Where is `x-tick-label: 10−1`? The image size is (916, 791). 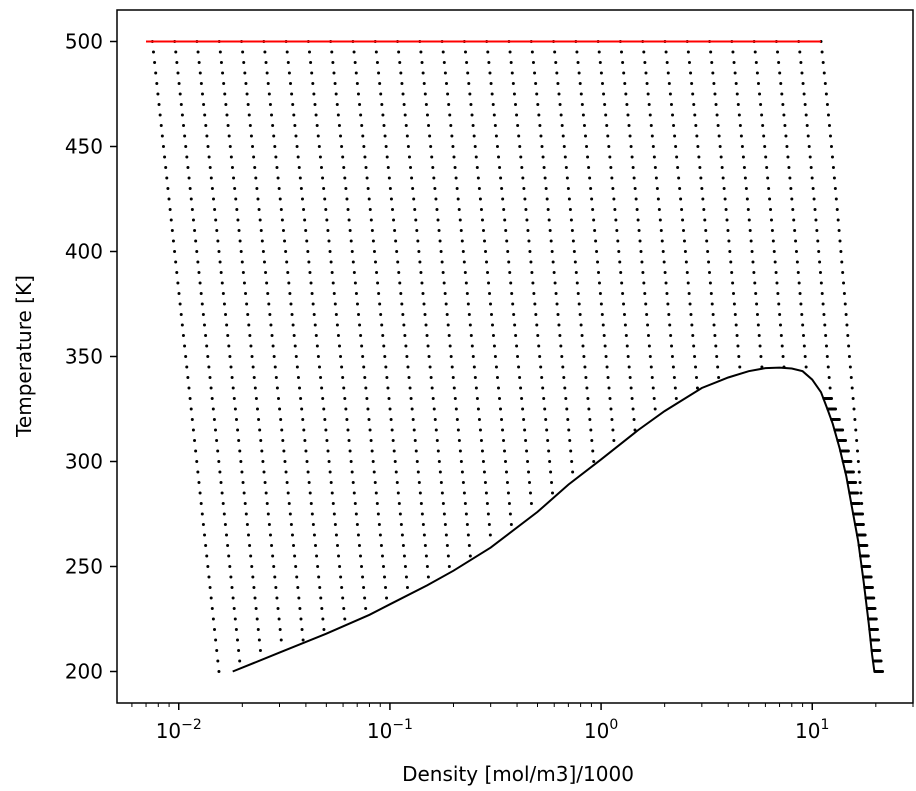
x-tick-label: 10−1 is located at coordinates (390, 730).